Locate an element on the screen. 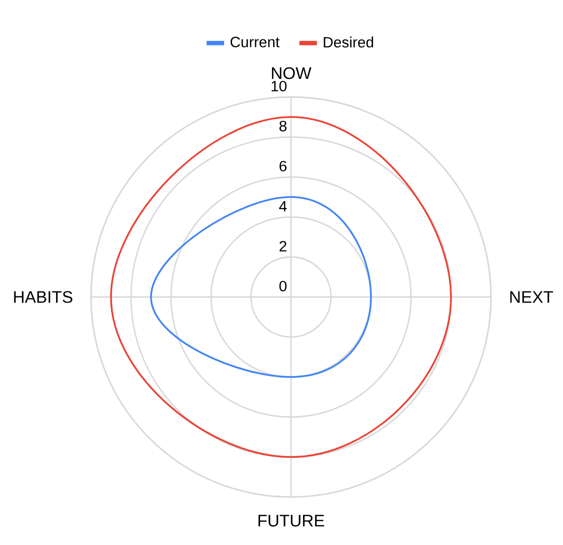  legend-label: Desired is located at coordinates (349, 42).